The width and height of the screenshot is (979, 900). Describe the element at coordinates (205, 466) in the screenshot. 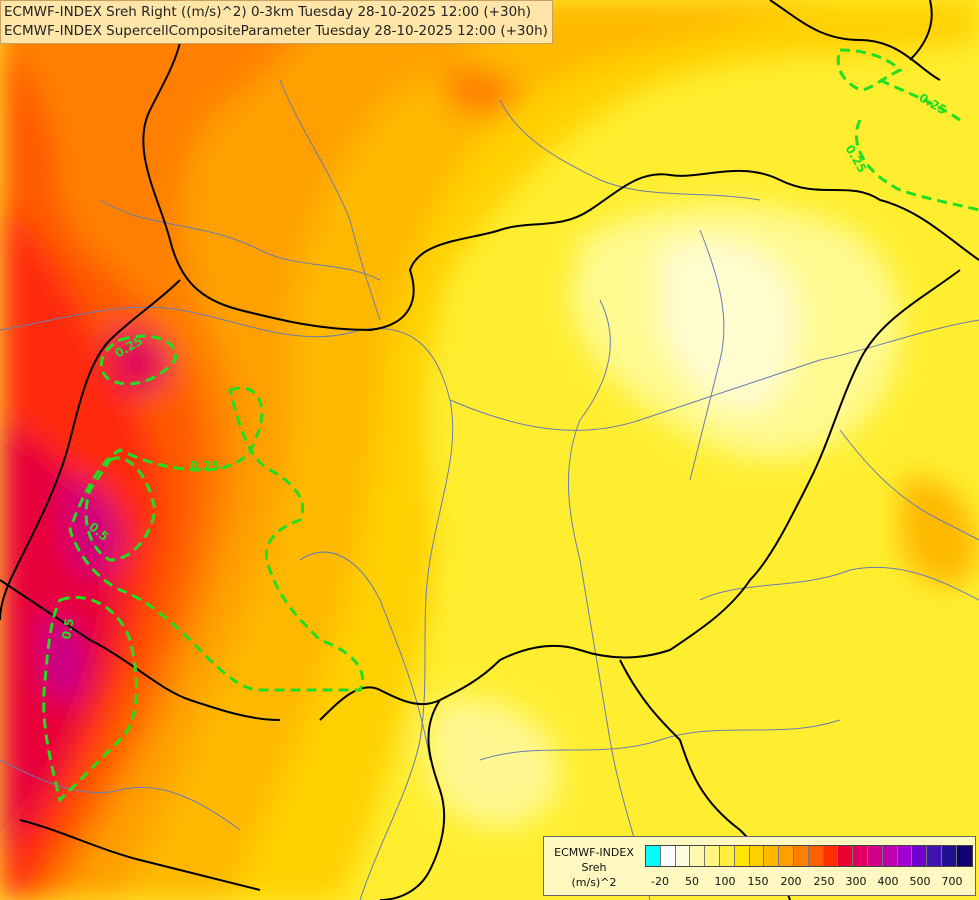

I see `contour-label: 0.25` at that location.